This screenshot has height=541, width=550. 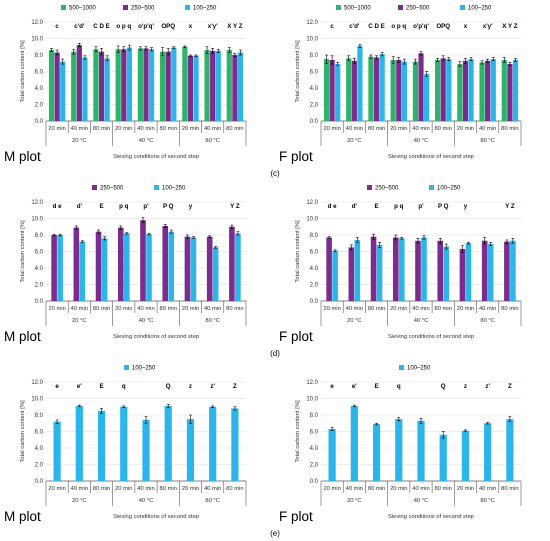 I want to click on significance-letters: d e, so click(x=57, y=206).